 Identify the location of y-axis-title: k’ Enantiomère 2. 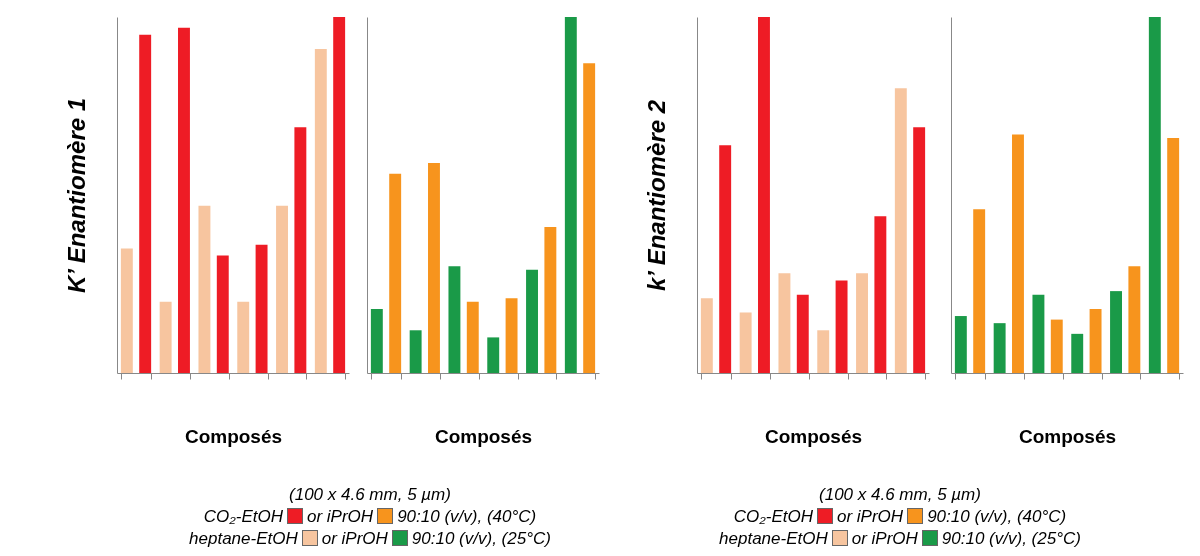
(656, 195).